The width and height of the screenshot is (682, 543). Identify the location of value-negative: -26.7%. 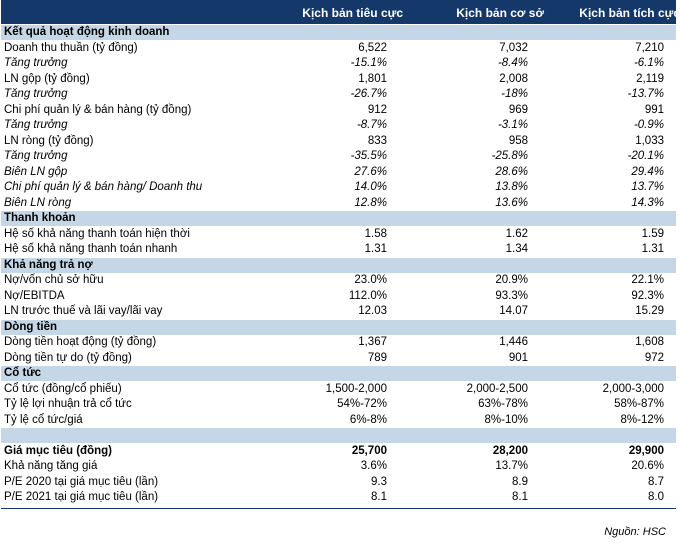
(368, 94).